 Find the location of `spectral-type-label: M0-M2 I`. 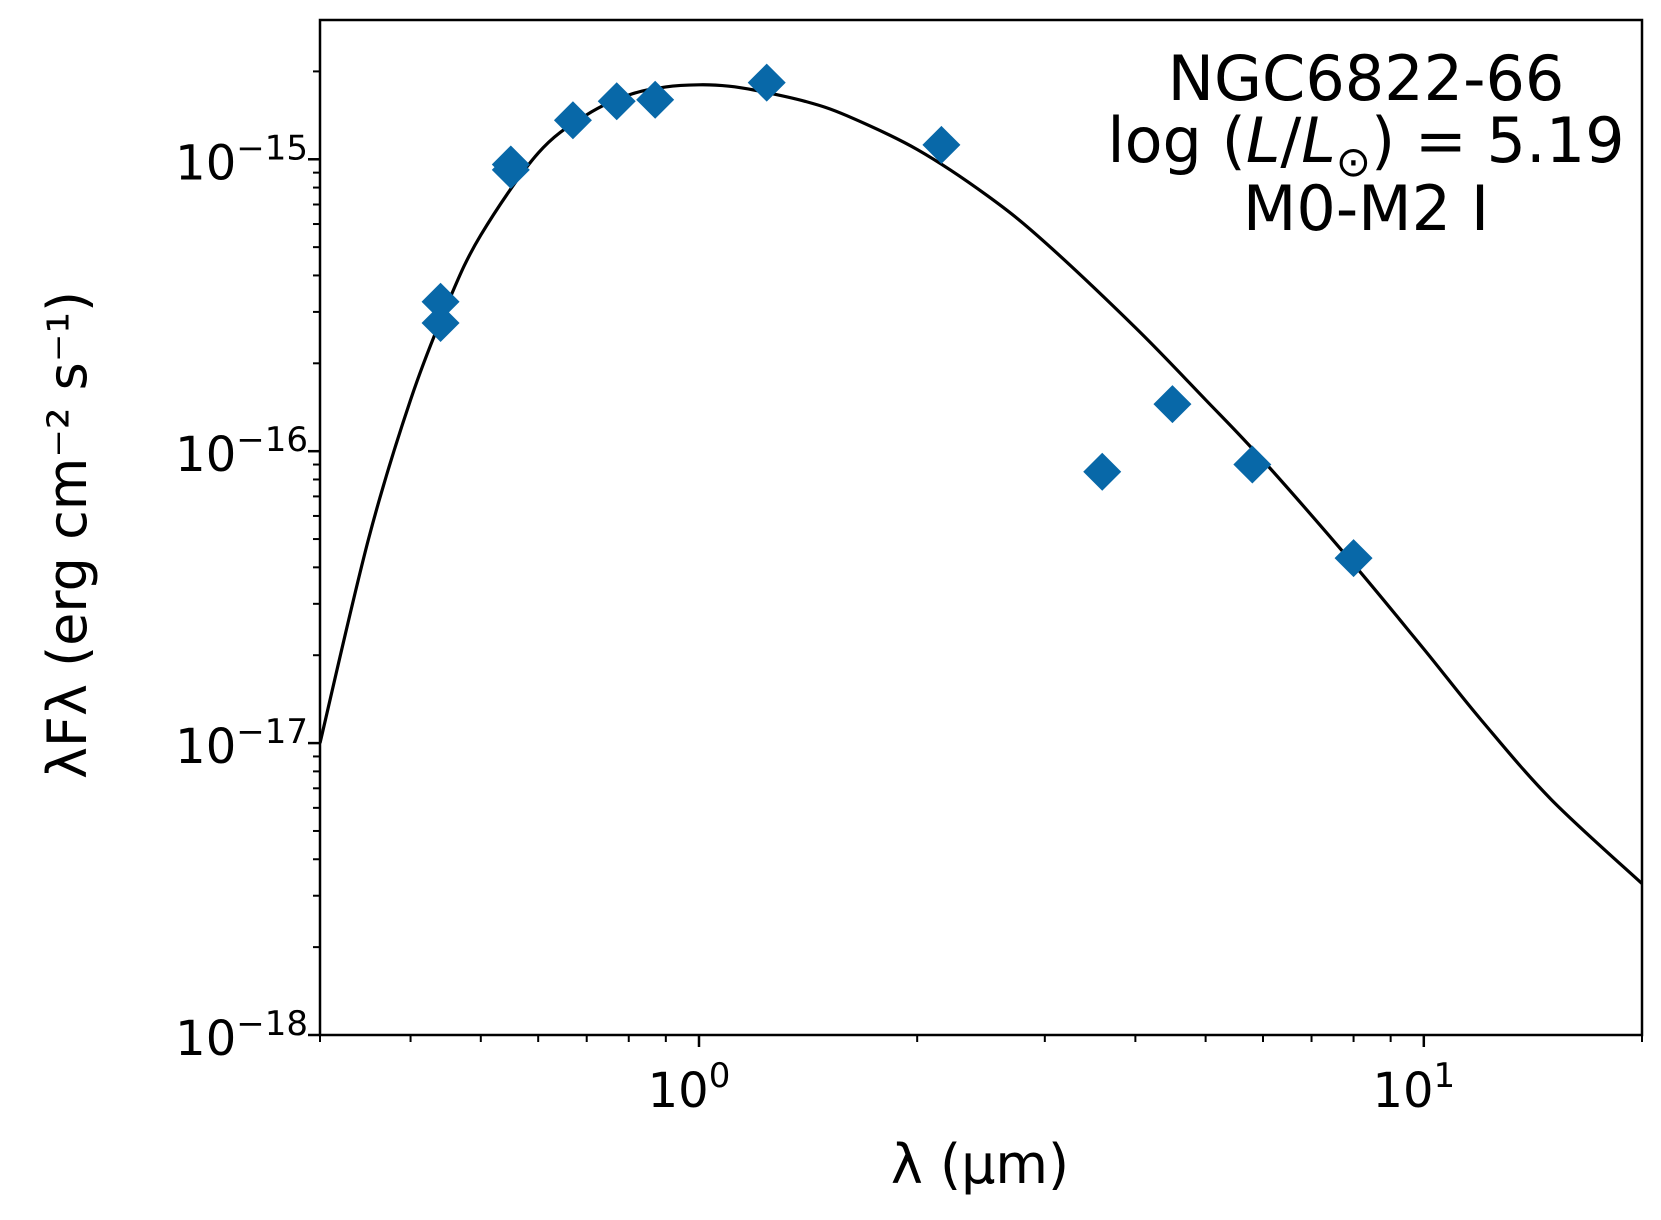

spectral-type-label: M0-M2 I is located at coordinates (1366, 208).